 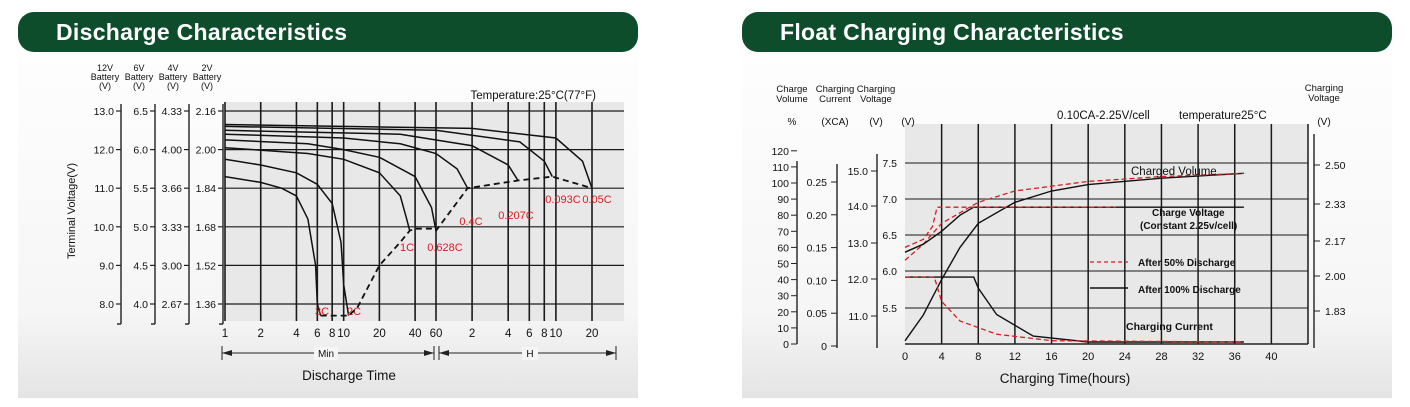 What do you see at coordinates (436, 334) in the screenshot?
I see `discharge-x-tick-label: 60` at bounding box center [436, 334].